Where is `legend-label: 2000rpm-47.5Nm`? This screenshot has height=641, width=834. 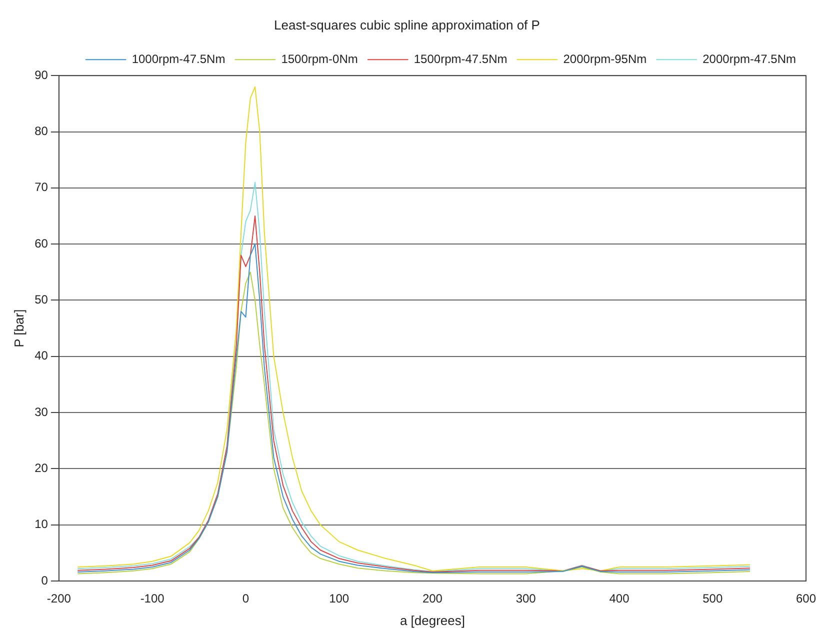
legend-label: 2000rpm-47.5Nm is located at coordinates (749, 59).